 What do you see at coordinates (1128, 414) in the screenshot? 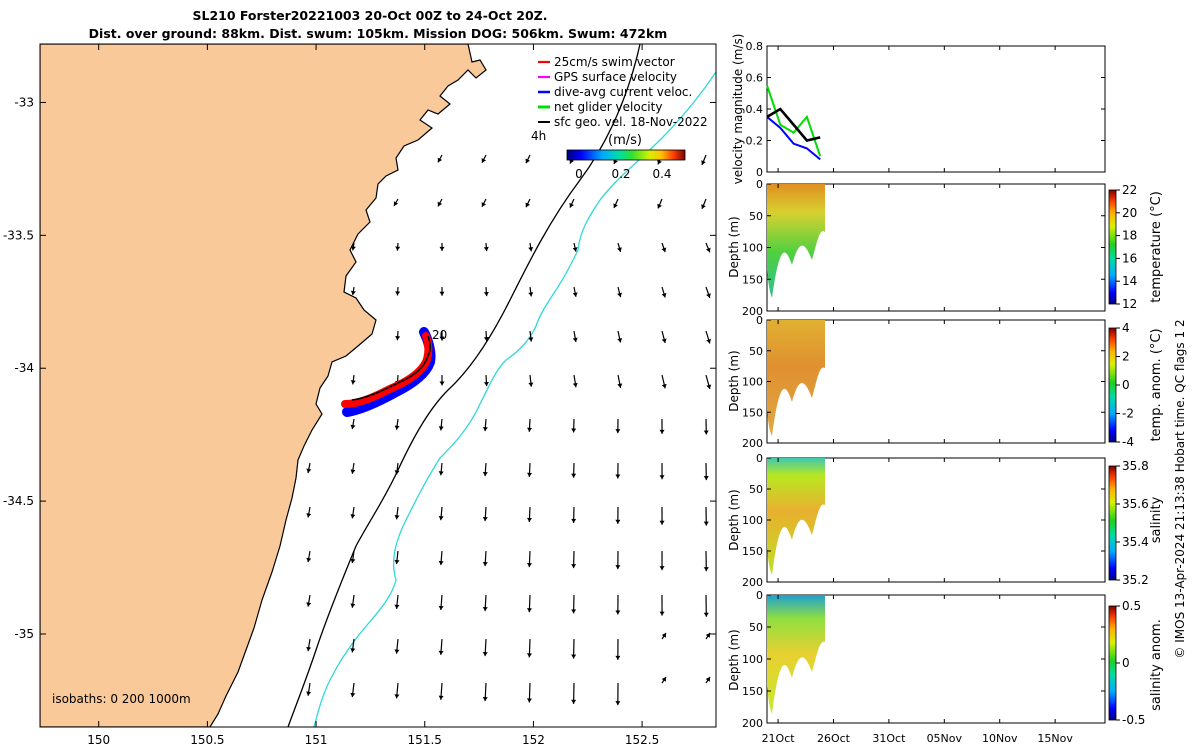
I see `svg-text: -2` at bounding box center [1128, 414].